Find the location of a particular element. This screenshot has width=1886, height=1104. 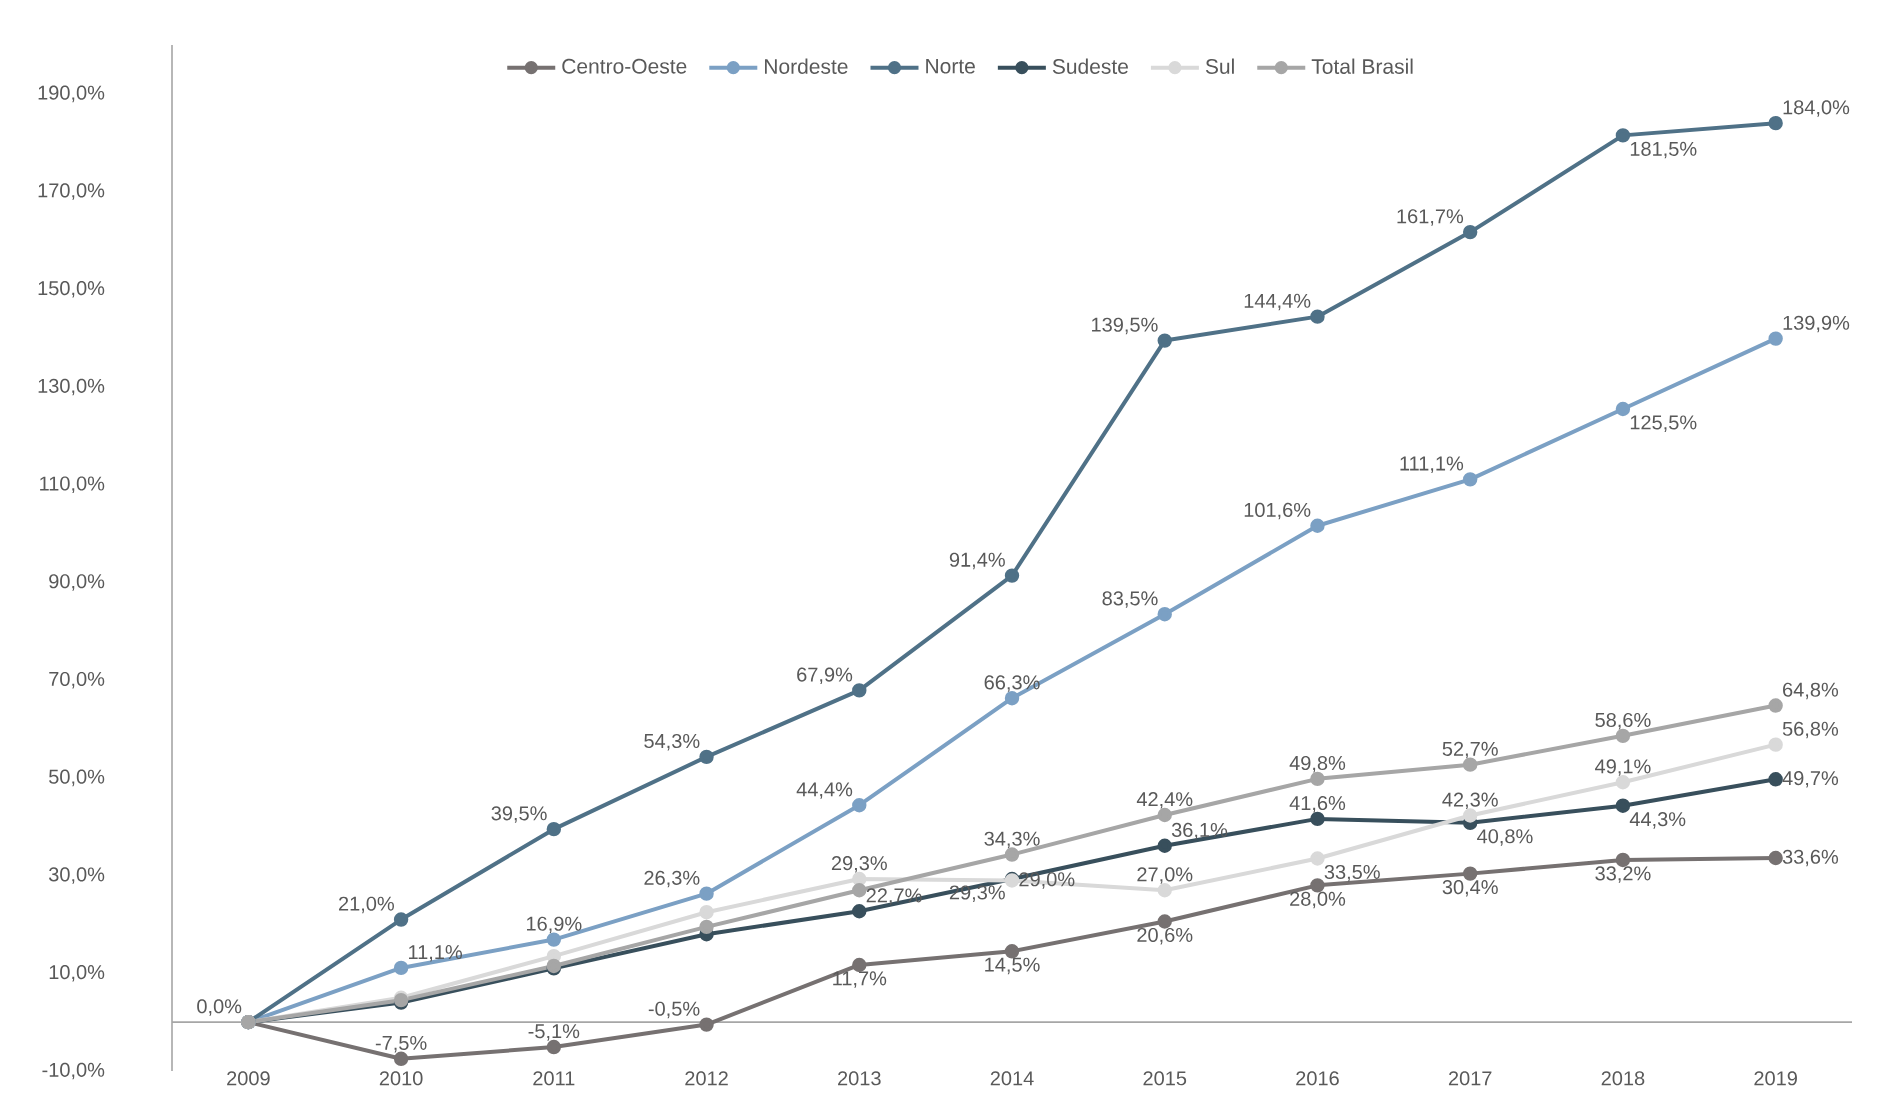

data-label: 29,0% is located at coordinates (1047, 880).